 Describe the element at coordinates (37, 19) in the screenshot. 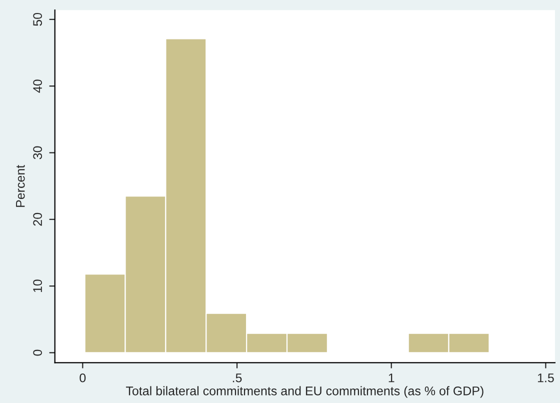

I see `y-tick-label: 50` at that location.